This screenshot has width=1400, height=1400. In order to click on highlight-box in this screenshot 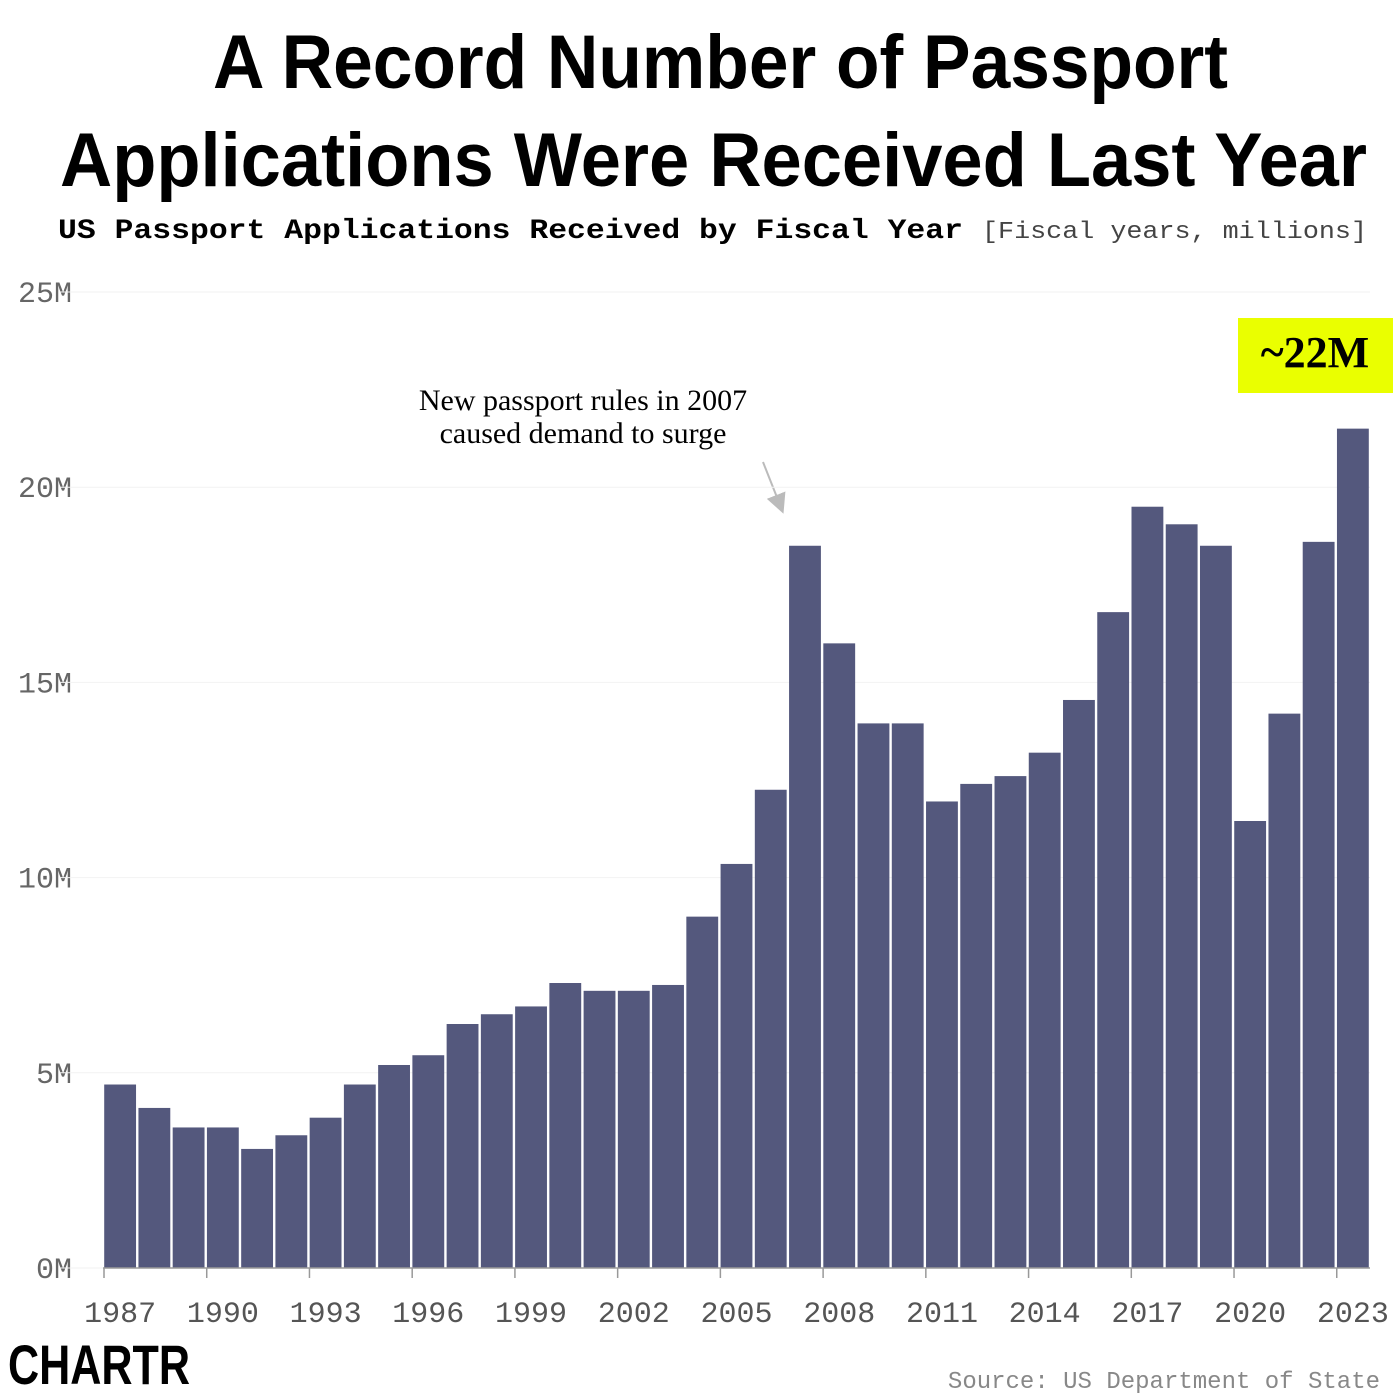, I will do `click(1315, 355)`.